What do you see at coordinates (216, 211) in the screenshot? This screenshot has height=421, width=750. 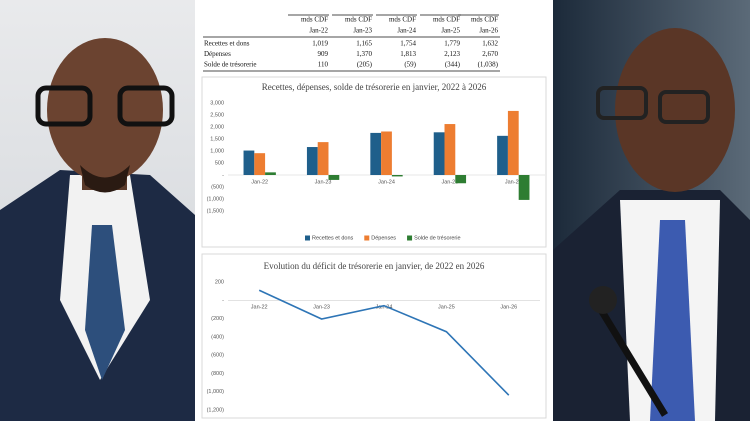 I see `y-tick-label: (1,500)` at bounding box center [216, 211].